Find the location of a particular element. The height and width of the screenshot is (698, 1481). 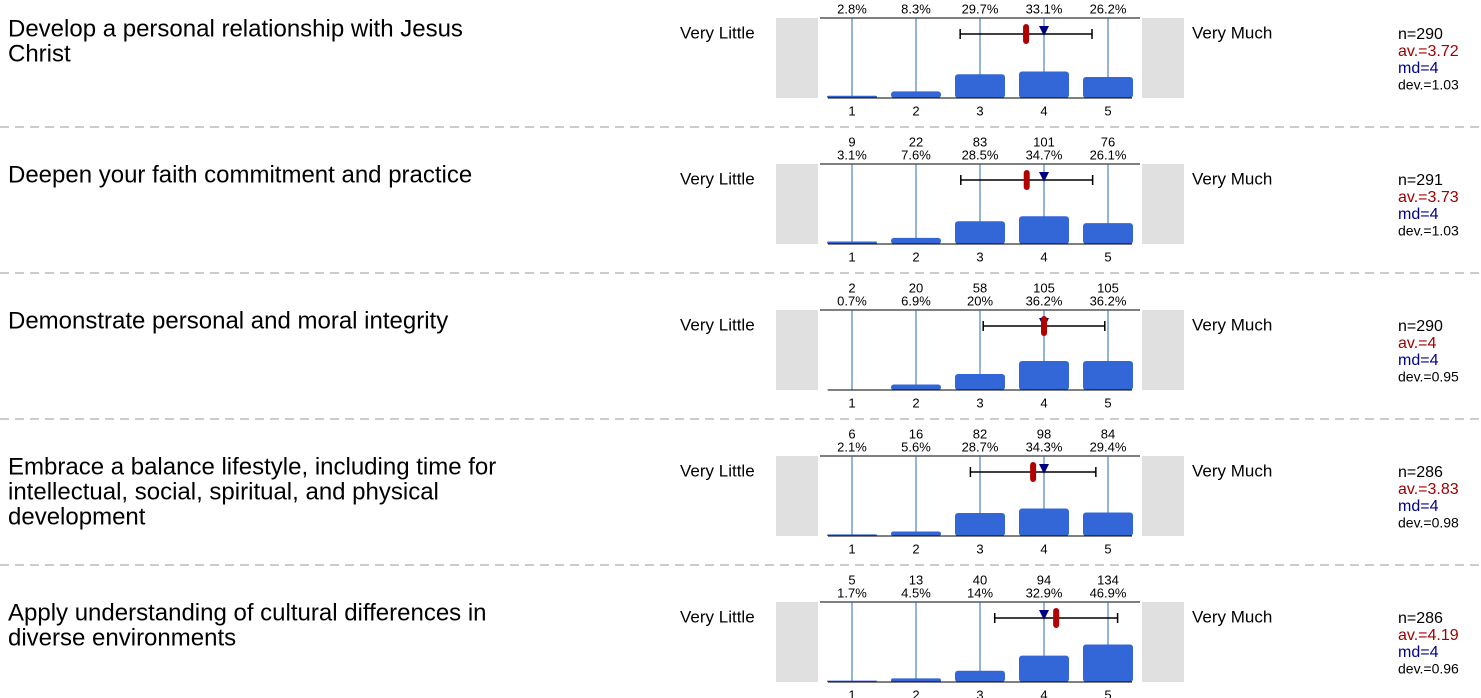

n-label: n=291 is located at coordinates (1420, 180).